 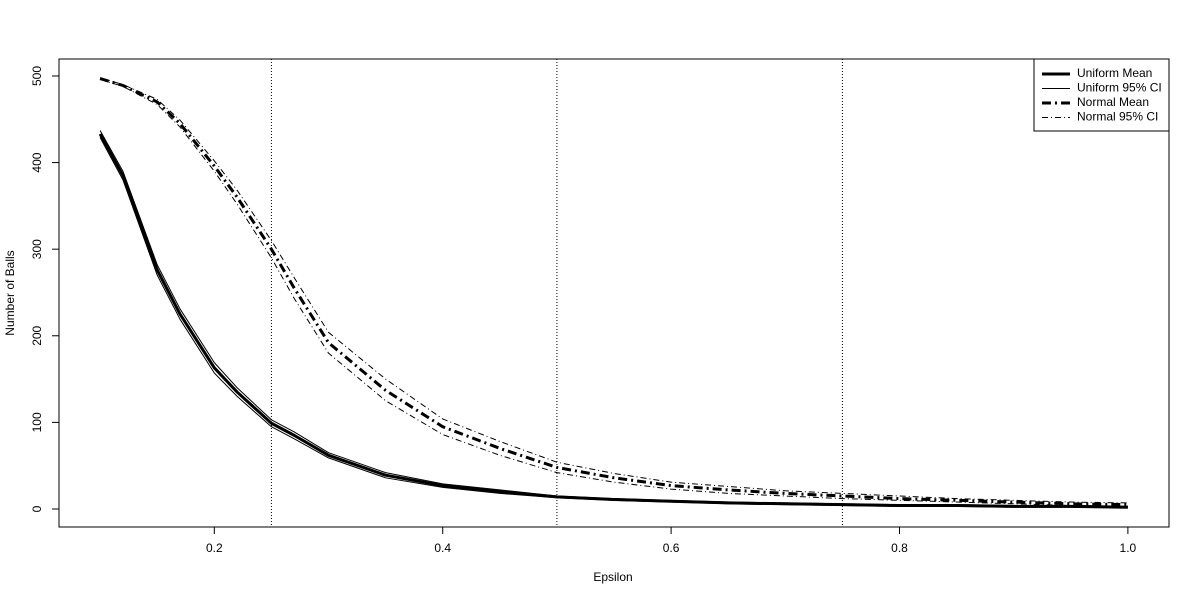 I want to click on x-axis-label: Epsilon, so click(x=612, y=577).